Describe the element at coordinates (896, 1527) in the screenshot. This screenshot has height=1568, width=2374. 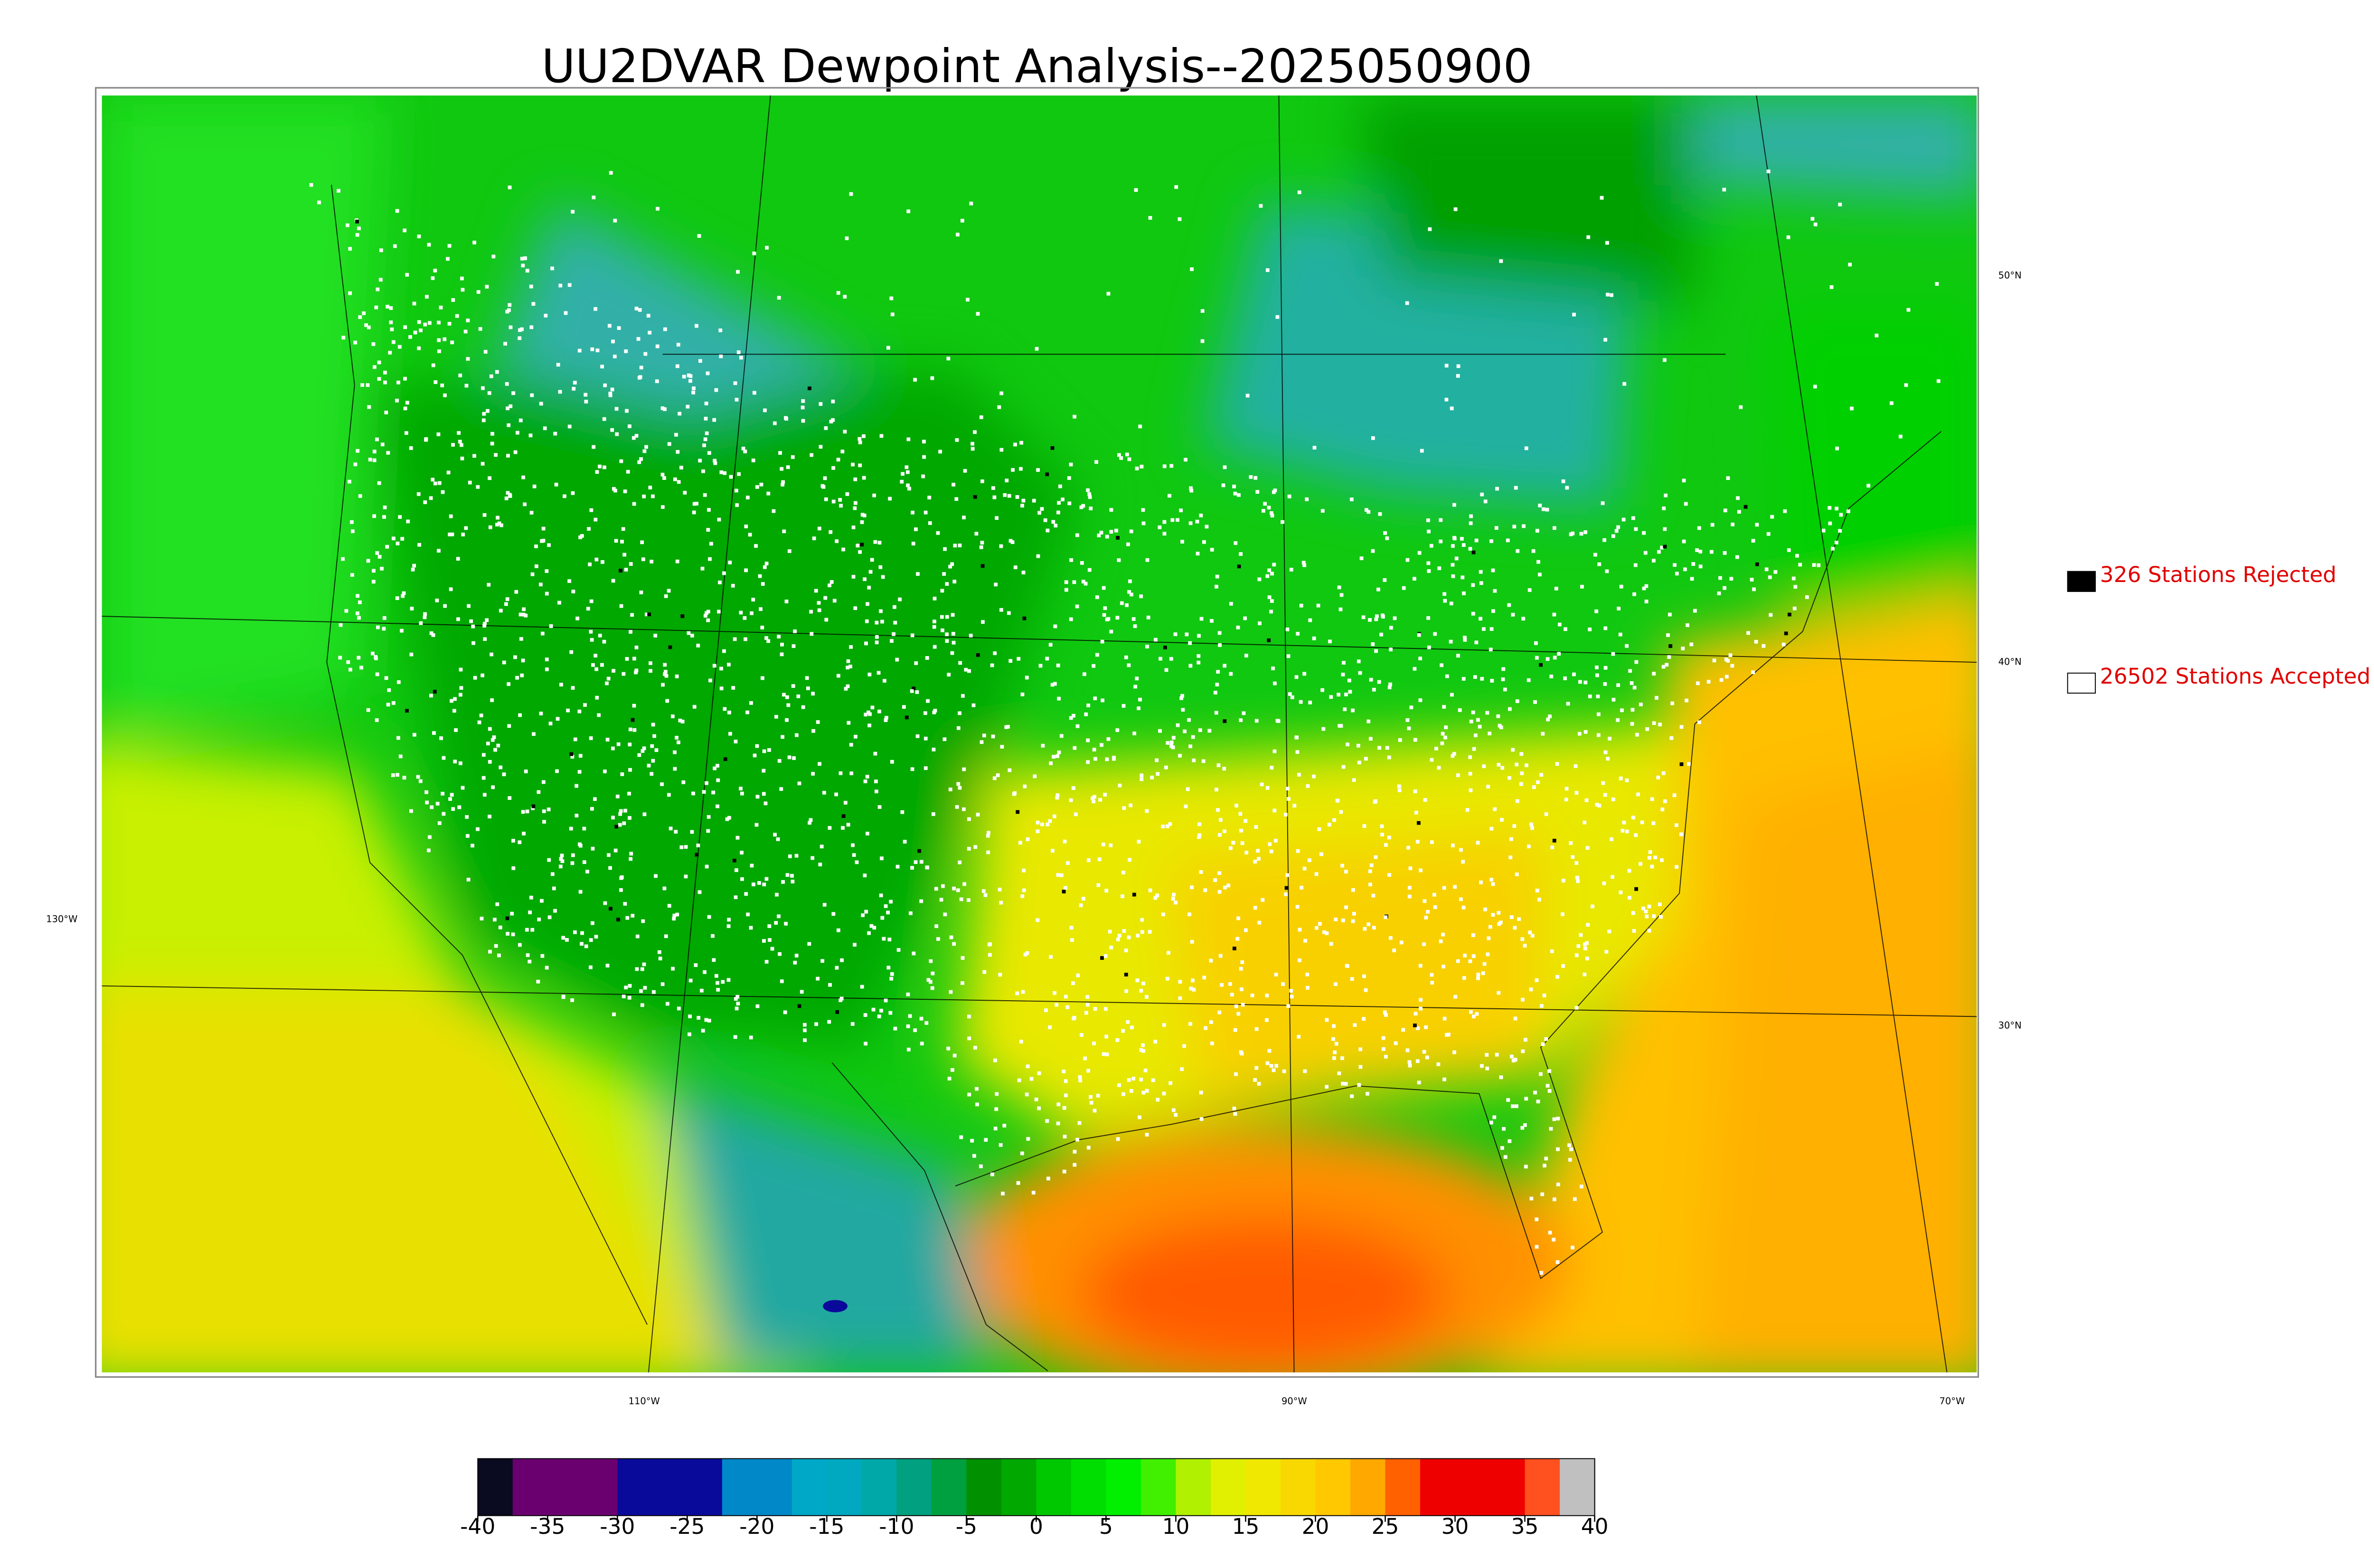
I see `colorbar-tick-label: -10` at that location.